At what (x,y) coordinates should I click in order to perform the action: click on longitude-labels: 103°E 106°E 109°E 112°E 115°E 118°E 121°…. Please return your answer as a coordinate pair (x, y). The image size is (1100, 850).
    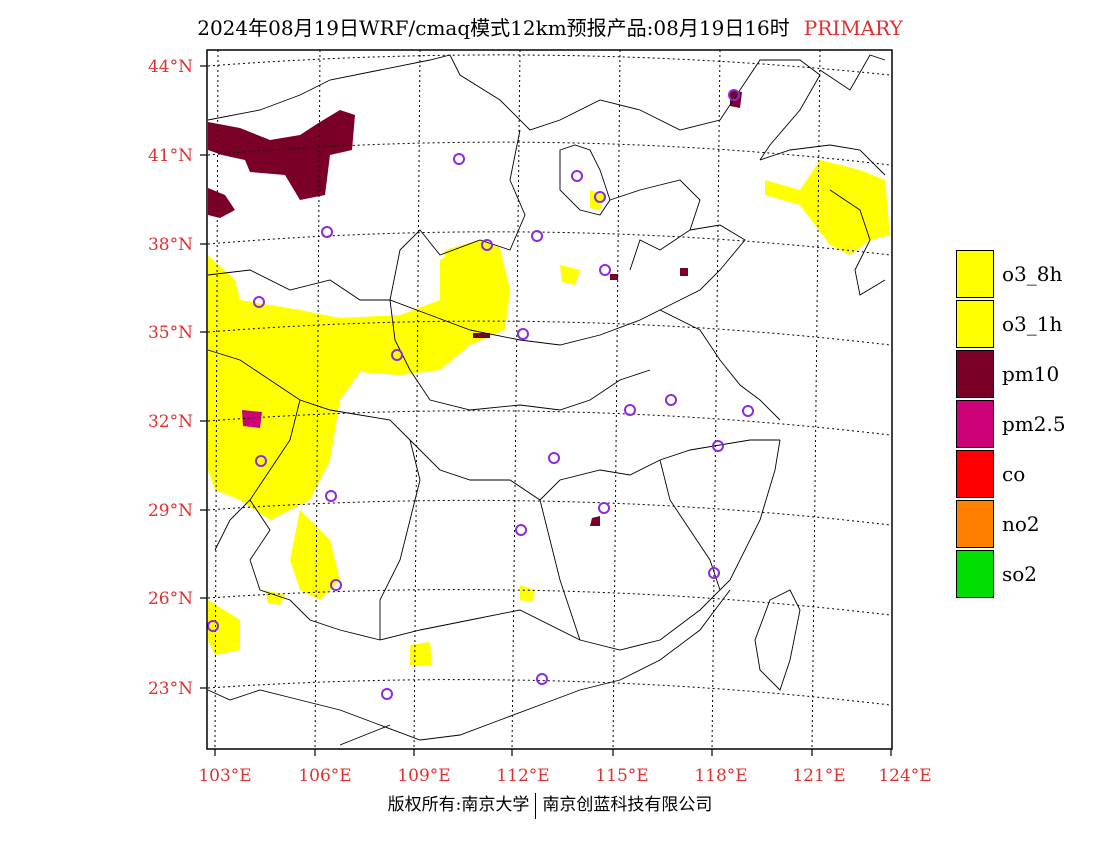
    Looking at the image, I should click on (564, 776).